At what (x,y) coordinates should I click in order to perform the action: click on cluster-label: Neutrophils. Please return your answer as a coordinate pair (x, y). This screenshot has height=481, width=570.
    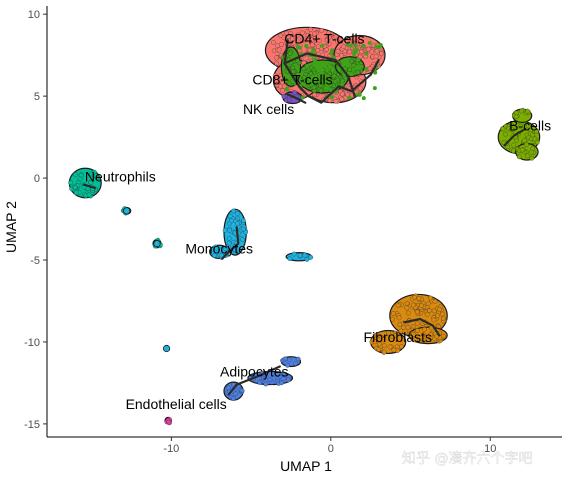
    Looking at the image, I should click on (120, 176).